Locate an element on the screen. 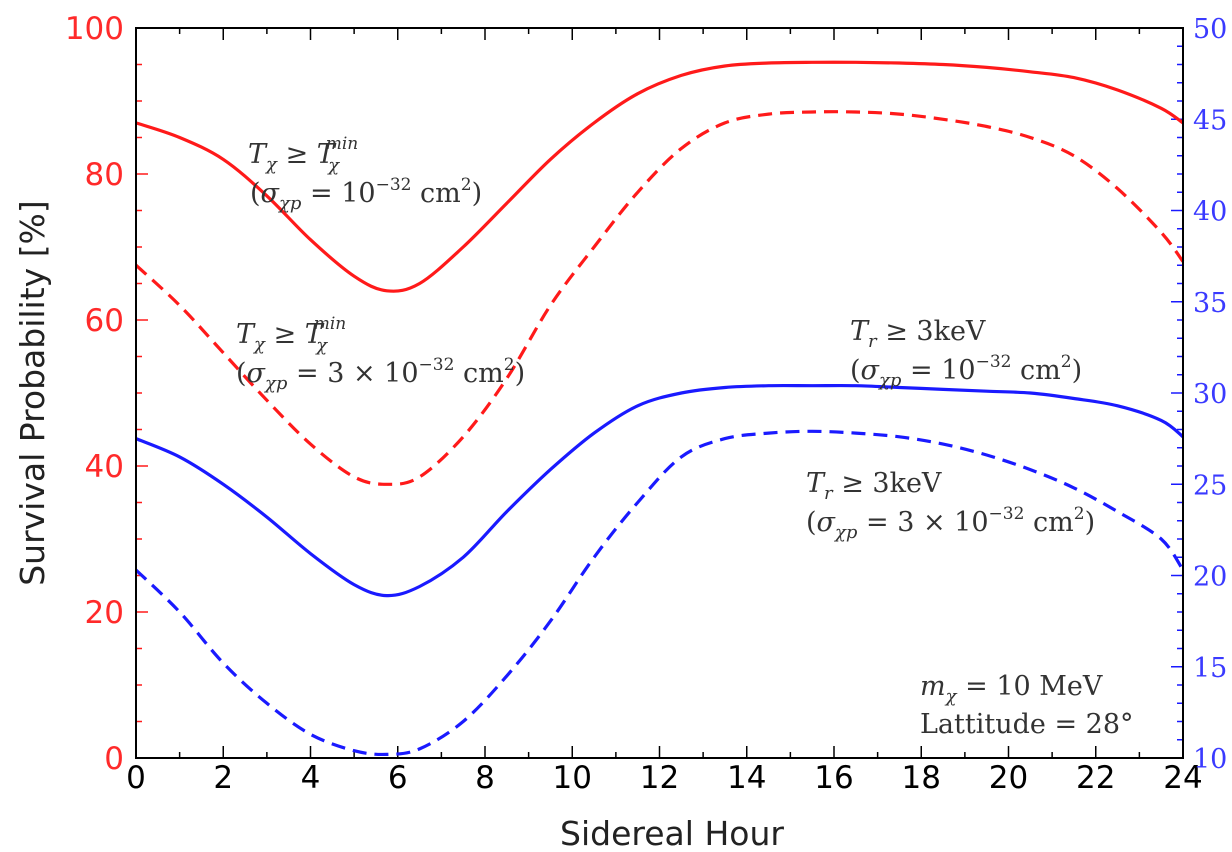 This screenshot has height=852, width=1232. x-tick-label: 4 is located at coordinates (311, 778).